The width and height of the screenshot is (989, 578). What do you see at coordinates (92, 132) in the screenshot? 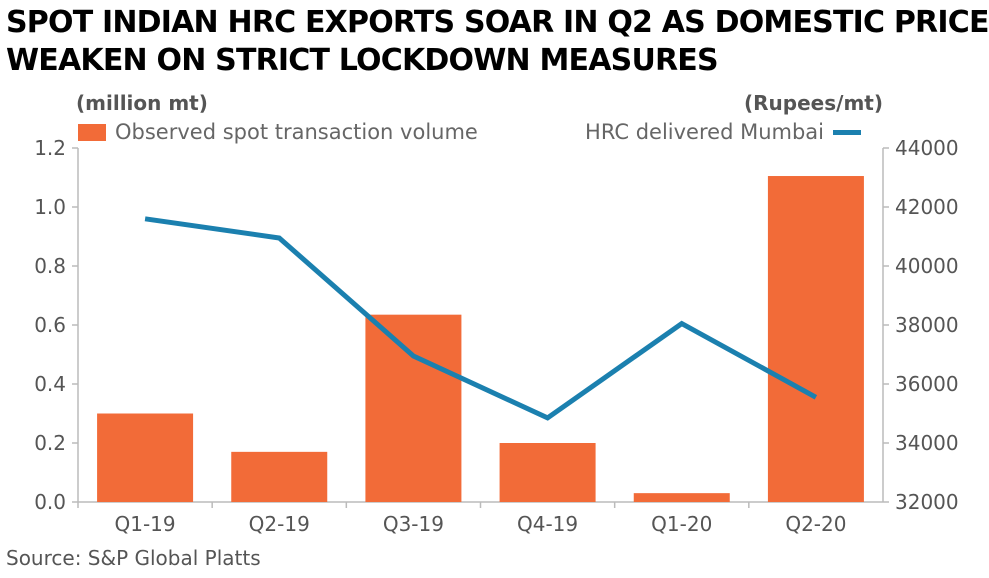
I see `legend-bar-swatch` at bounding box center [92, 132].